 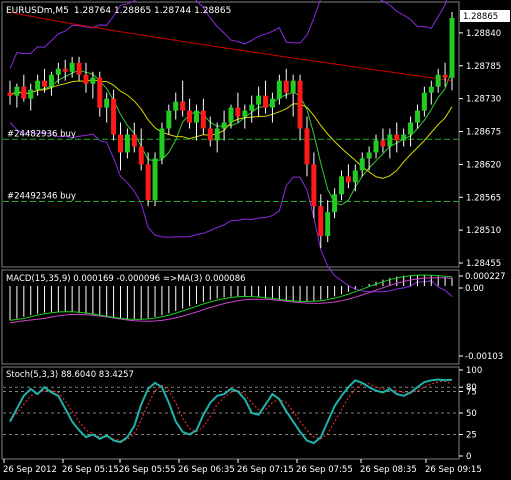 I want to click on macd-signal-line, so click(x=231, y=300).